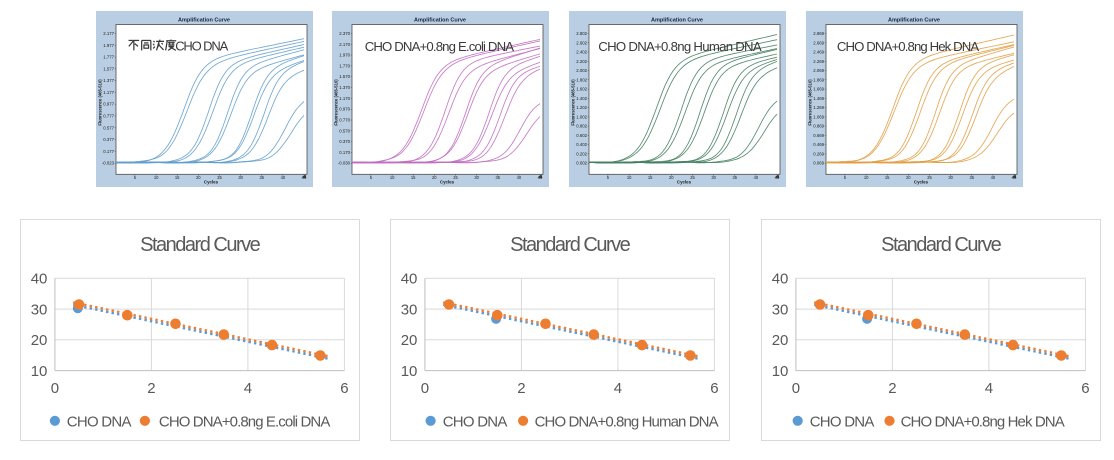 Image resolution: width=1114 pixels, height=460 pixels. I want to click on svg-text: 2.802, so click(581, 33).